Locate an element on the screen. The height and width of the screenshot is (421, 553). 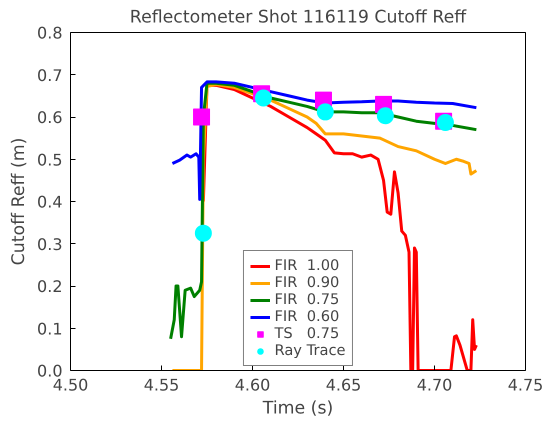
legend-label: FIR 1.00 is located at coordinates (307, 265).